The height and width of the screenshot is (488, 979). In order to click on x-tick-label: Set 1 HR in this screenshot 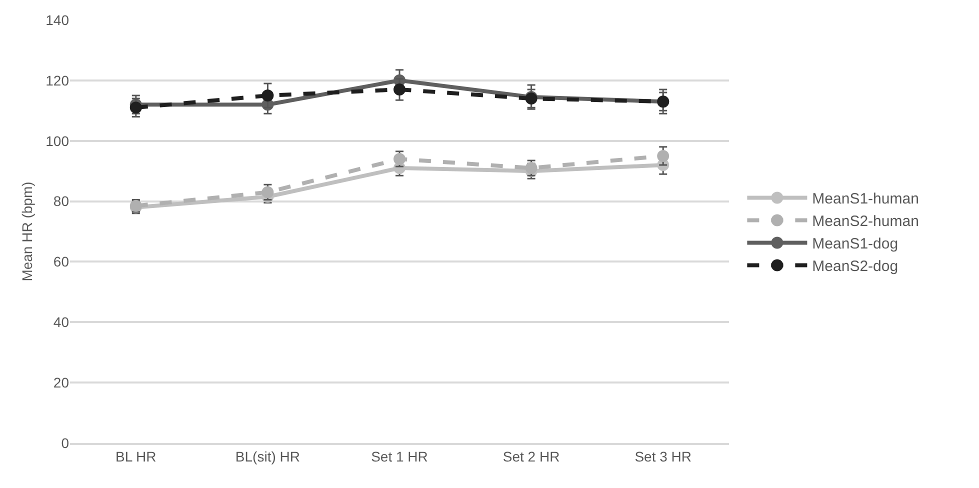, I will do `click(399, 456)`.